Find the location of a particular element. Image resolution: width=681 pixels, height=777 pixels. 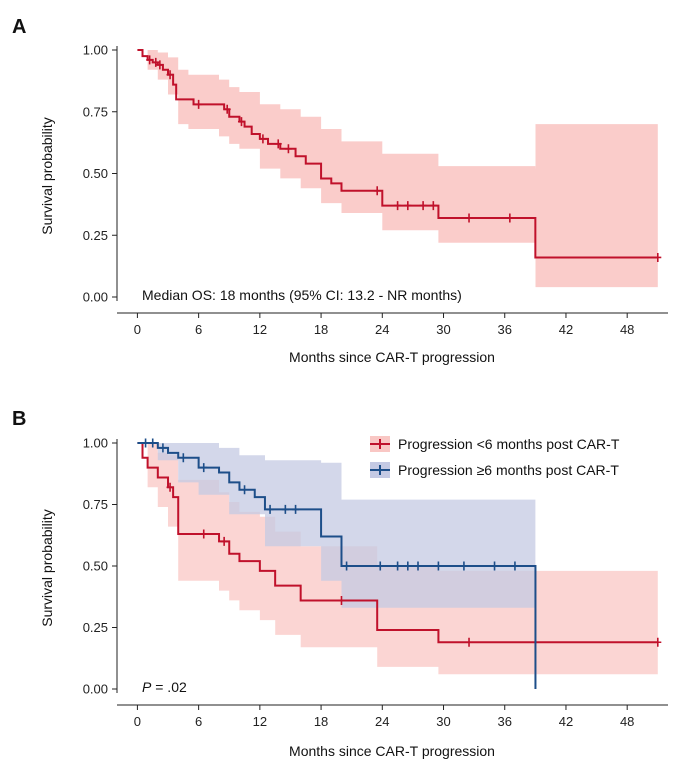

p-value-symbol: P is located at coordinates (147, 687).